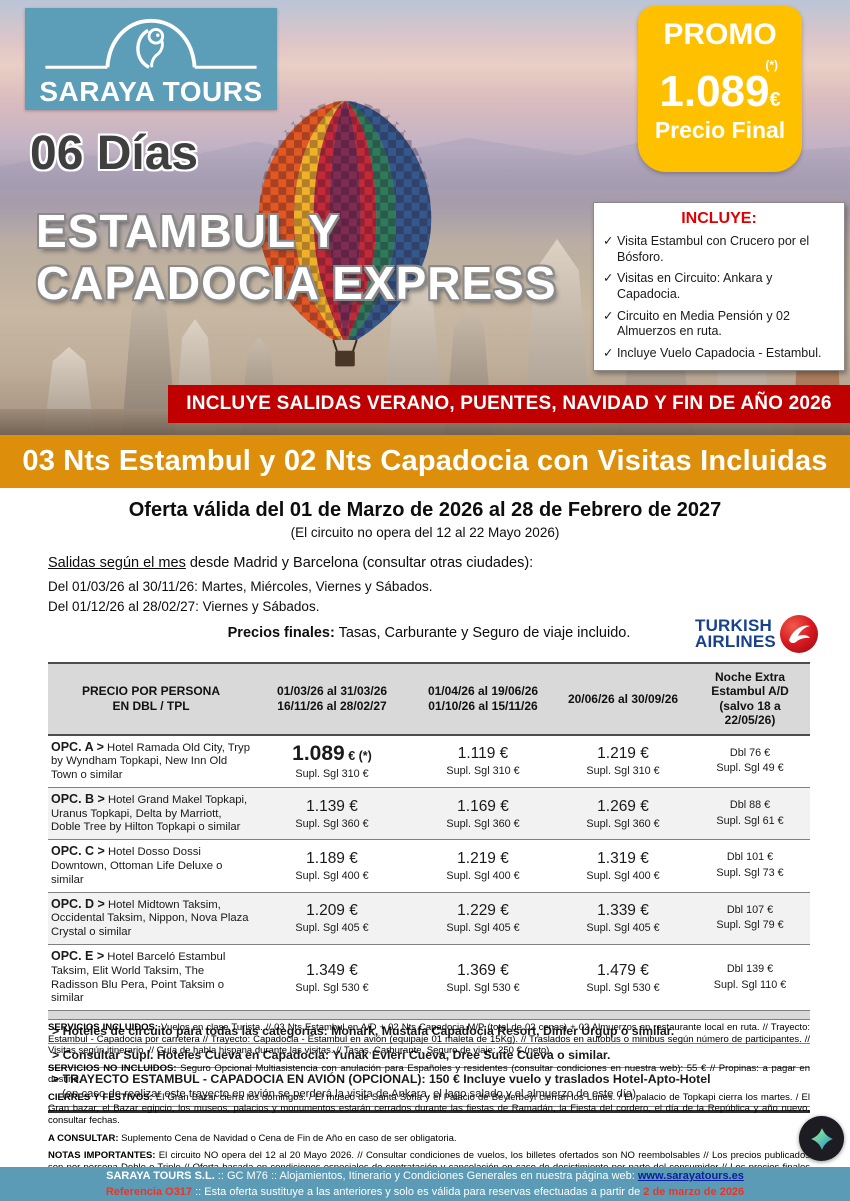  What do you see at coordinates (750, 984) in the screenshot?
I see `extra-night-sgl: Supl. Sgl 110 €` at bounding box center [750, 984].